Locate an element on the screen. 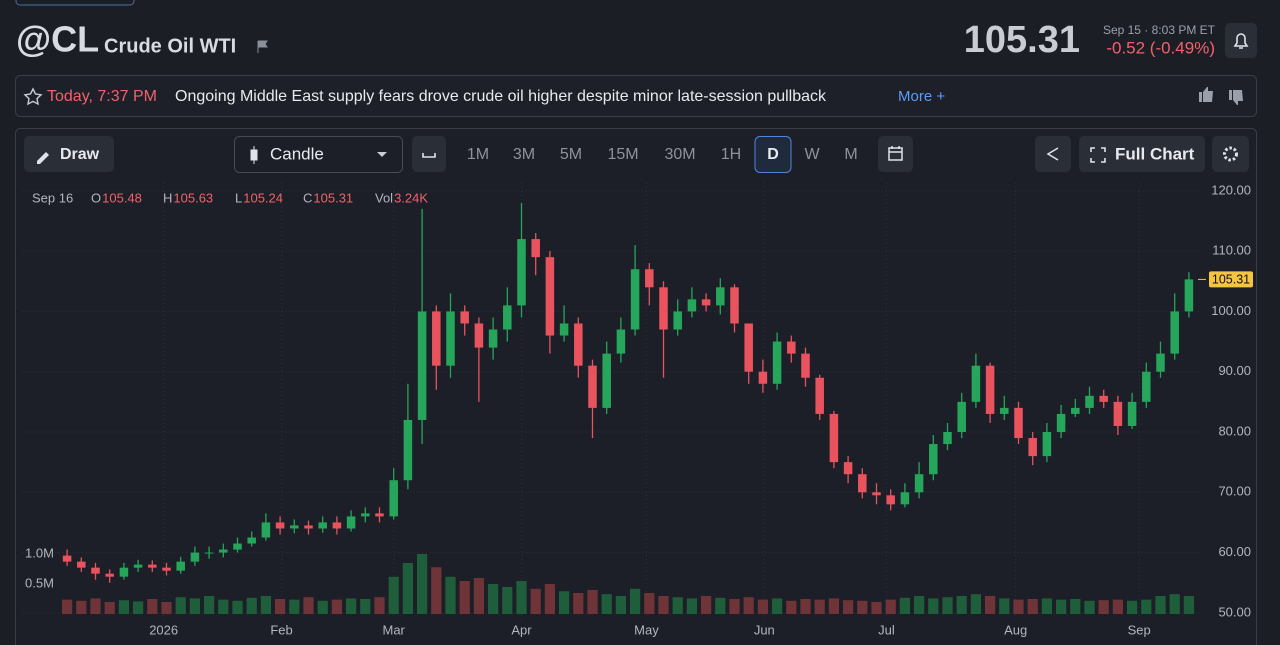 This screenshot has width=1280, height=645. interval-selected is located at coordinates (773, 154).